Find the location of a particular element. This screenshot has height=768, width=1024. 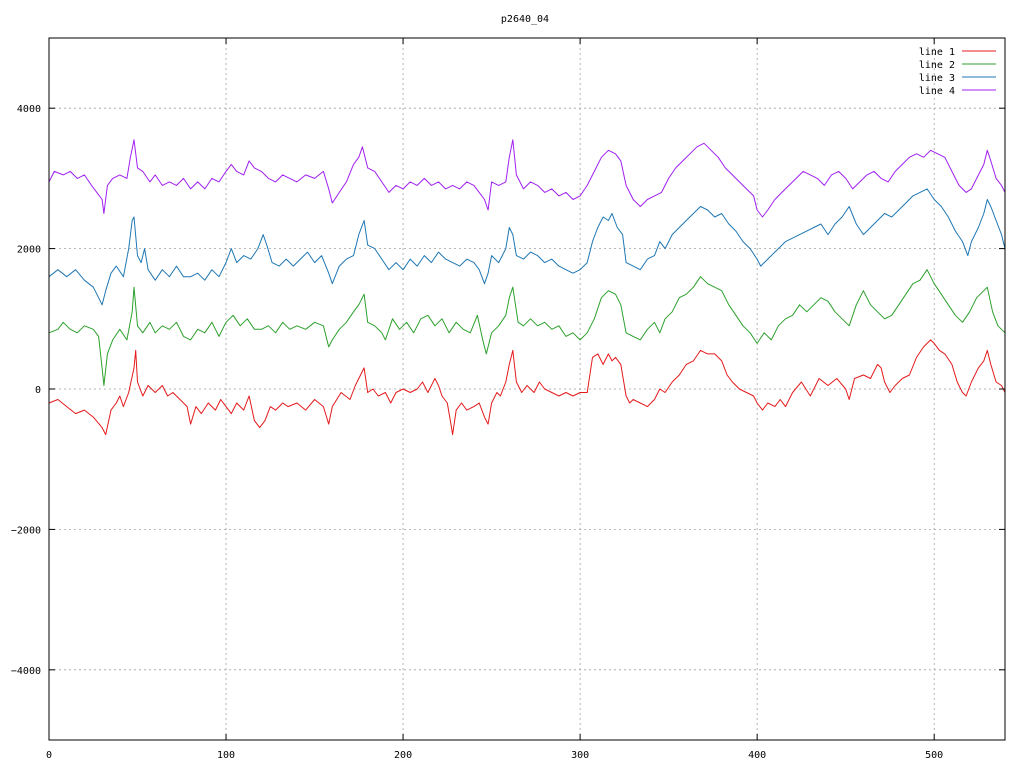

legend-label: line 3 is located at coordinates (937, 78).